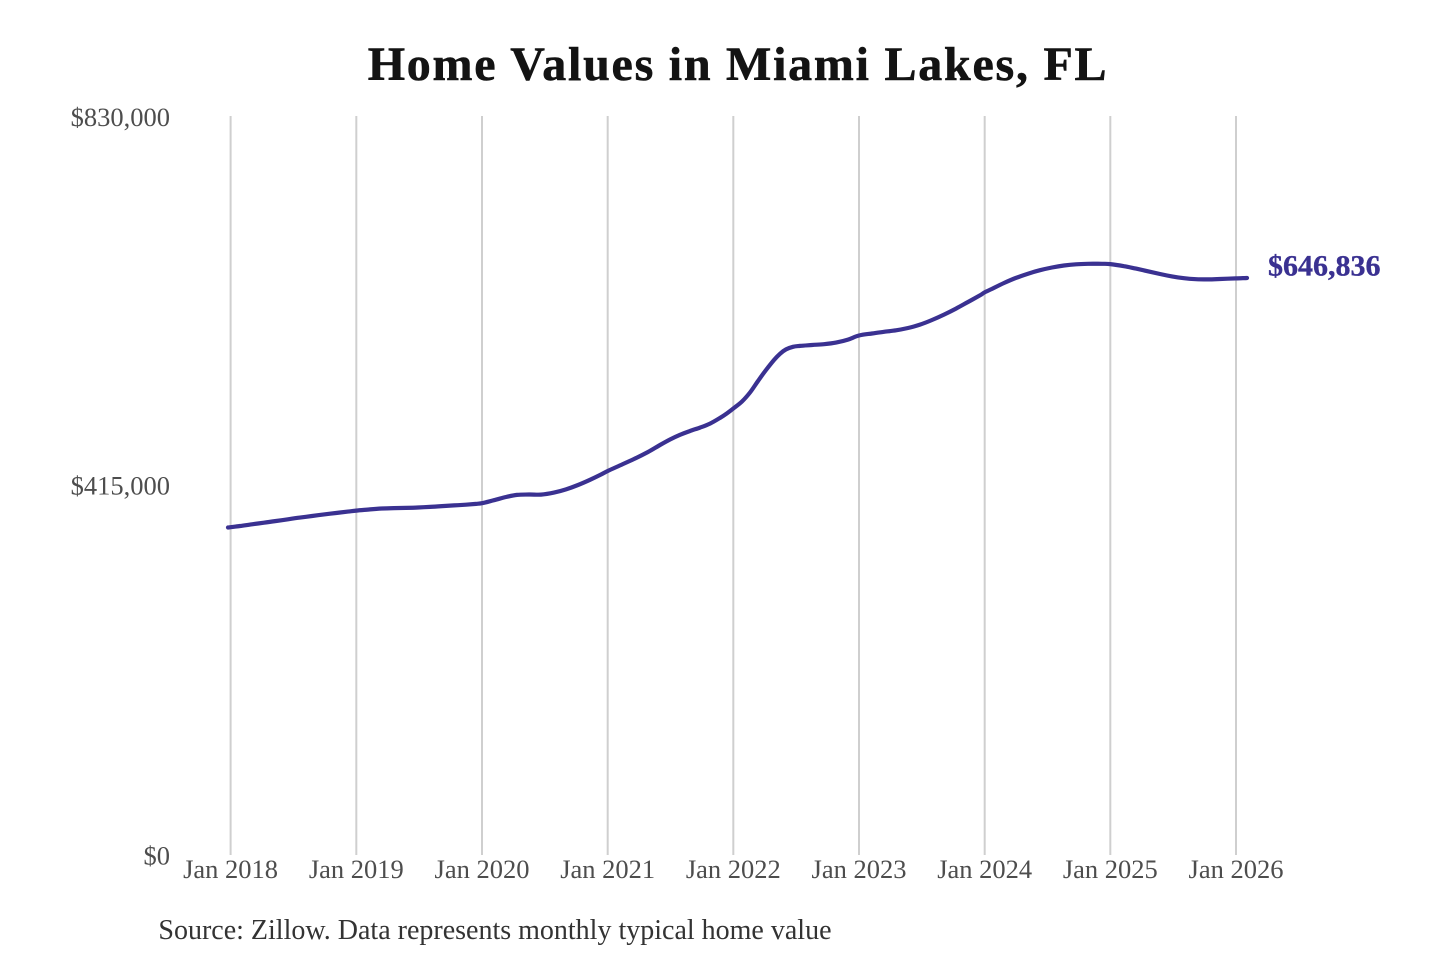 Image resolution: width=1440 pixels, height=960 pixels. Describe the element at coordinates (356, 869) in the screenshot. I see `svg-text: Jan 2019` at that location.